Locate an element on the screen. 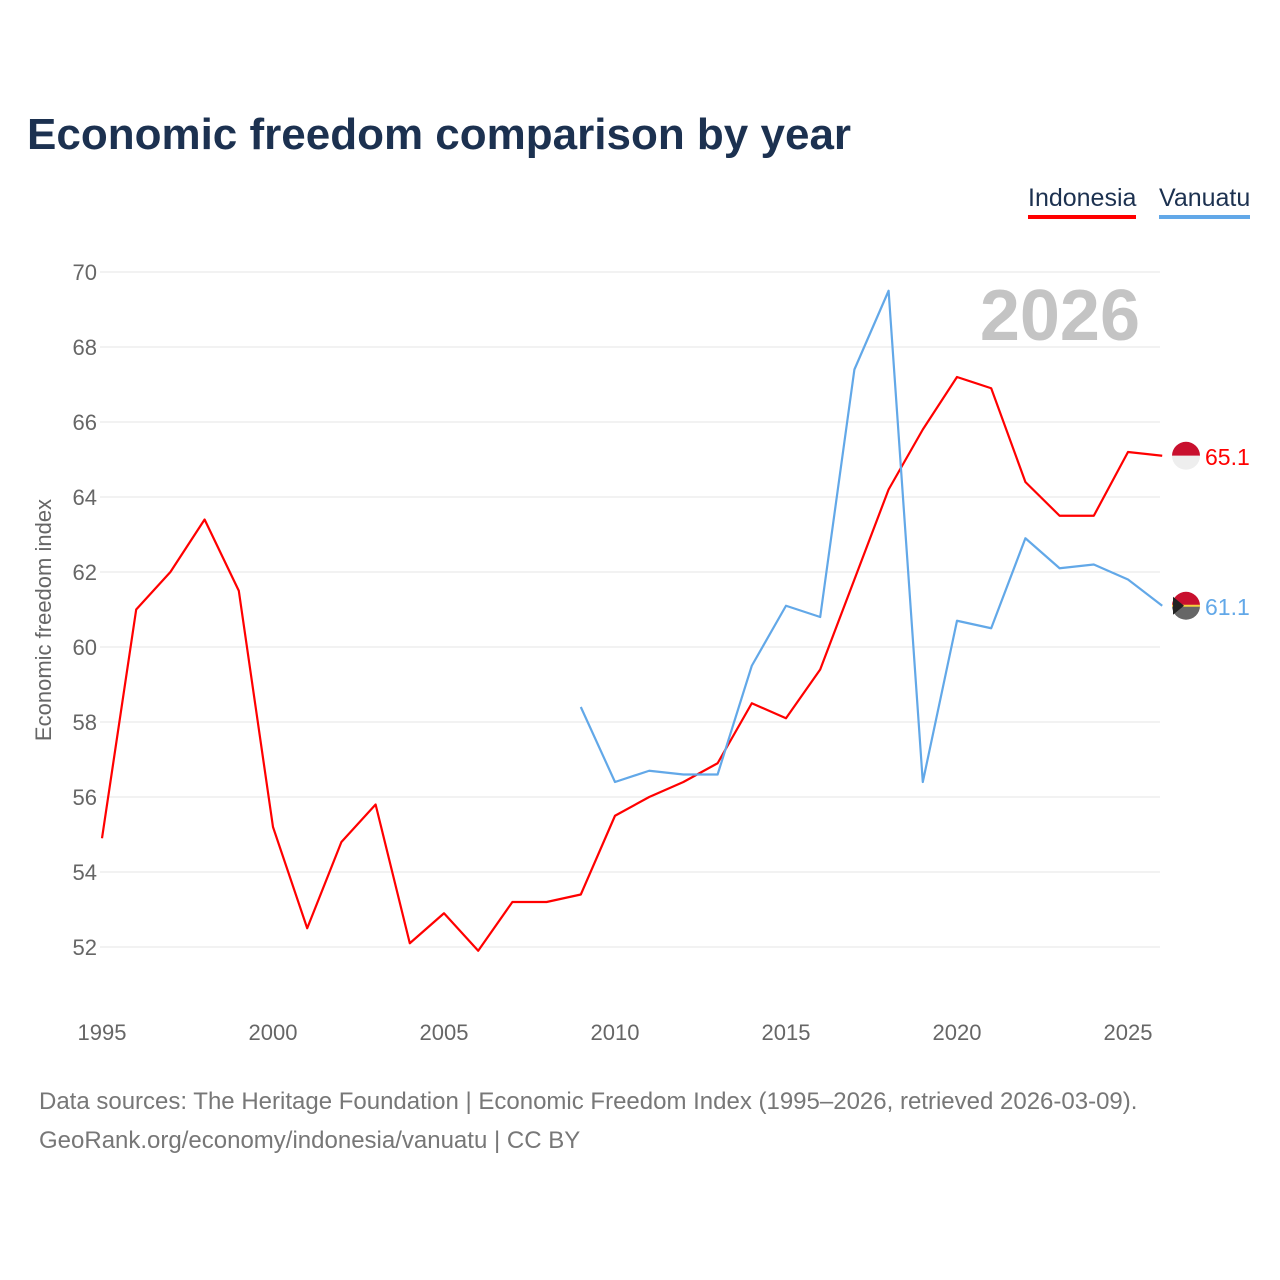 Image resolution: width=1280 pixels, height=1280 pixels. y-tick-label: 62 is located at coordinates (85, 572).